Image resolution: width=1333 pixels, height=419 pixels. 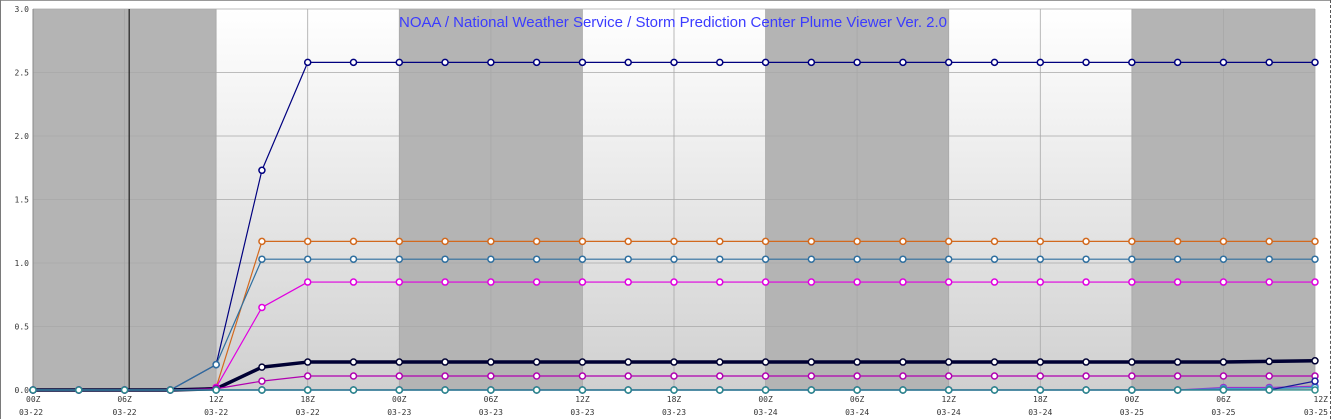 I want to click on frame-right-border, so click(x=1330, y=209).